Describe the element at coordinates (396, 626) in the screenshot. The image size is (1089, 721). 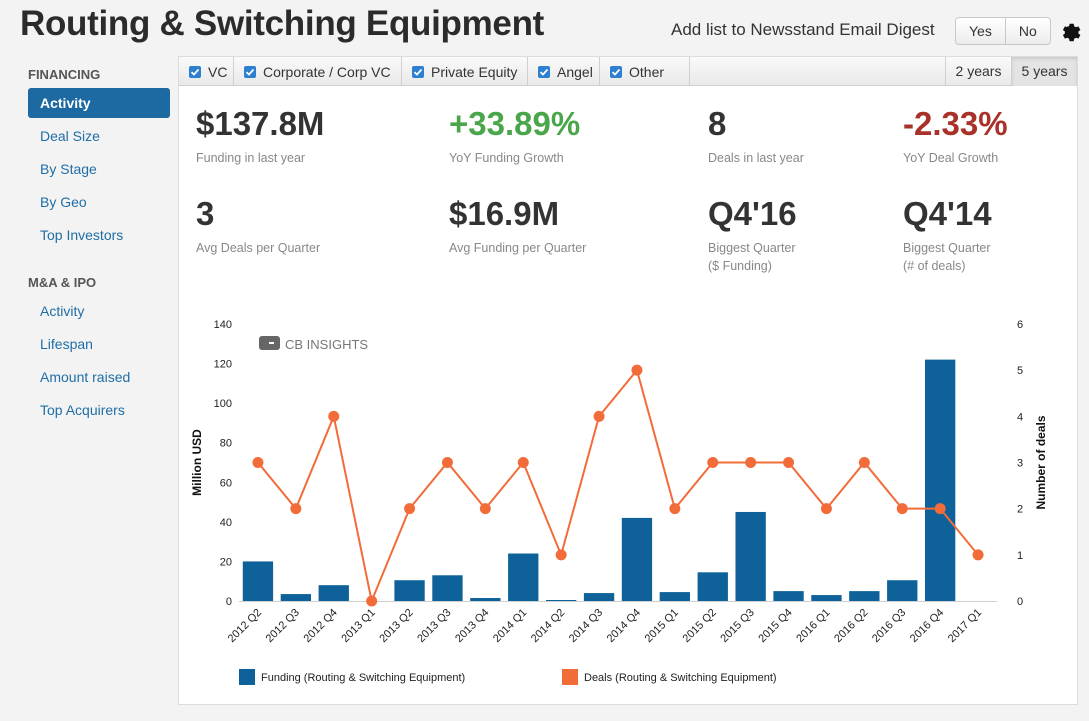
I see `x-tick-label: 2013 Q2` at that location.